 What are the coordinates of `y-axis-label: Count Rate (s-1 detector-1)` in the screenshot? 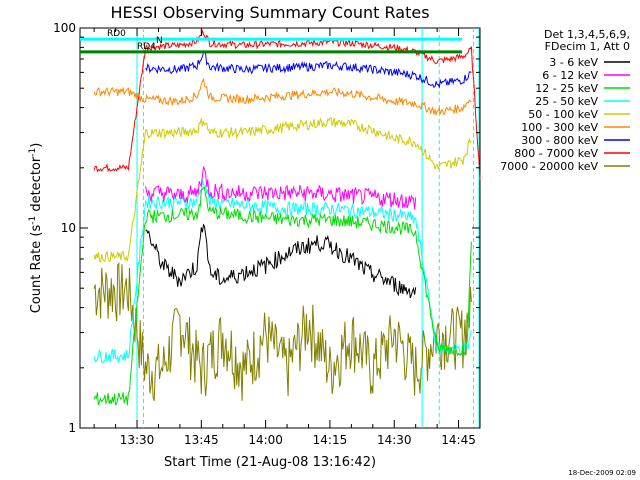 It's located at (36, 228).